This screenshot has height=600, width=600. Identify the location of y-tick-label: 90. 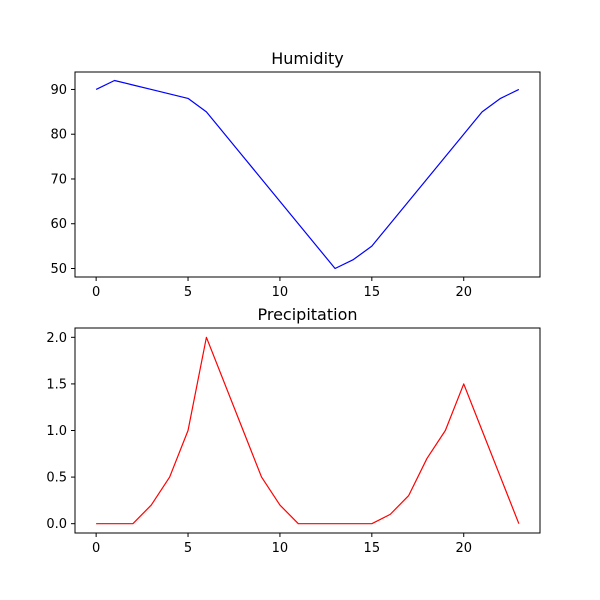
(58, 90).